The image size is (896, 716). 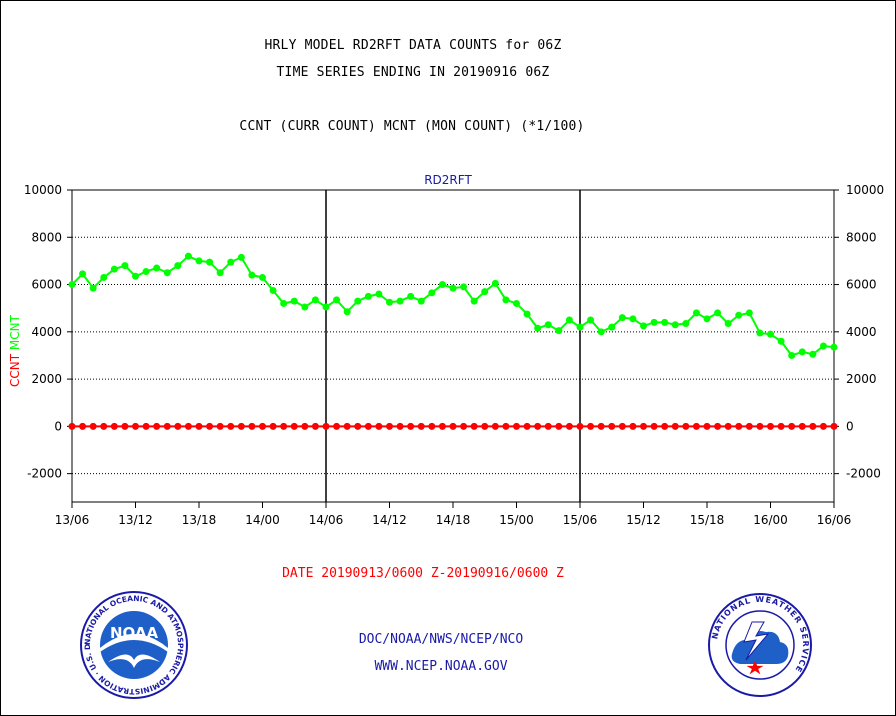 I want to click on series-line-mcnt, so click(x=453, y=306).